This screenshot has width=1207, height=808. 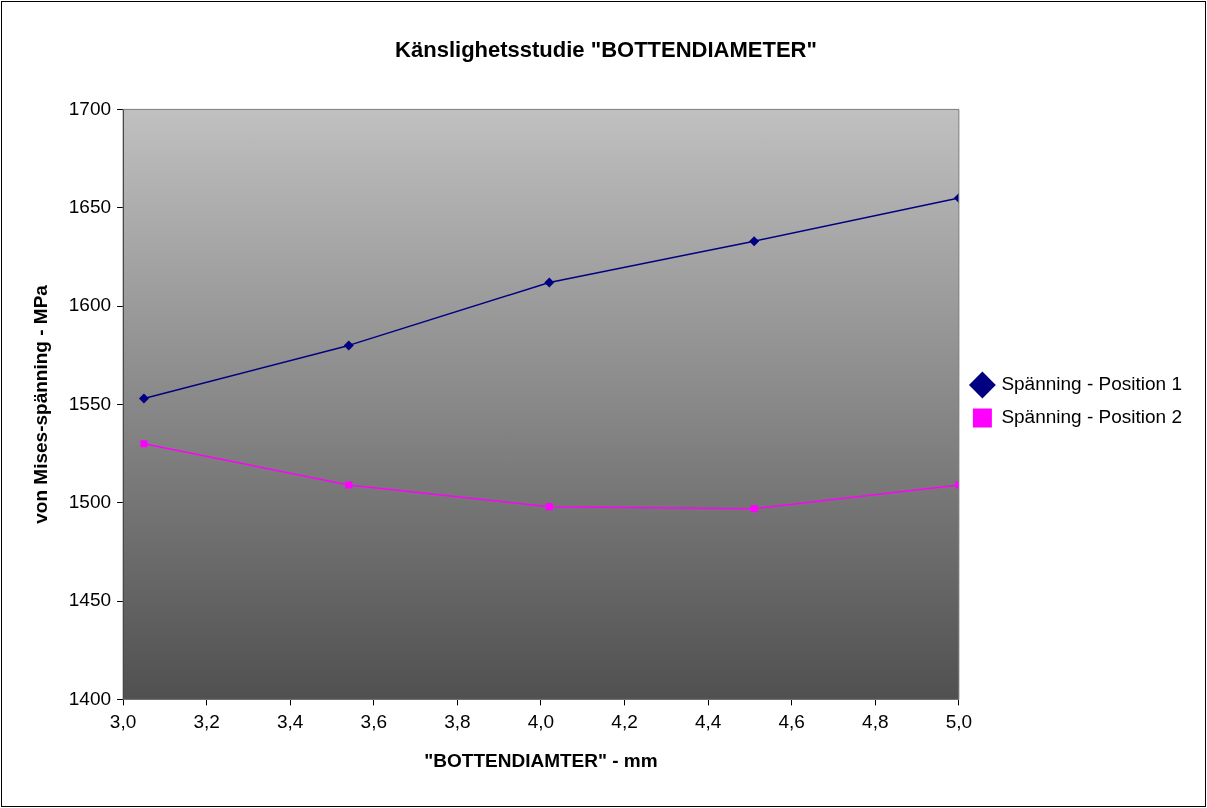 What do you see at coordinates (959, 722) in the screenshot?
I see `x-tick-label: 5,0` at bounding box center [959, 722].